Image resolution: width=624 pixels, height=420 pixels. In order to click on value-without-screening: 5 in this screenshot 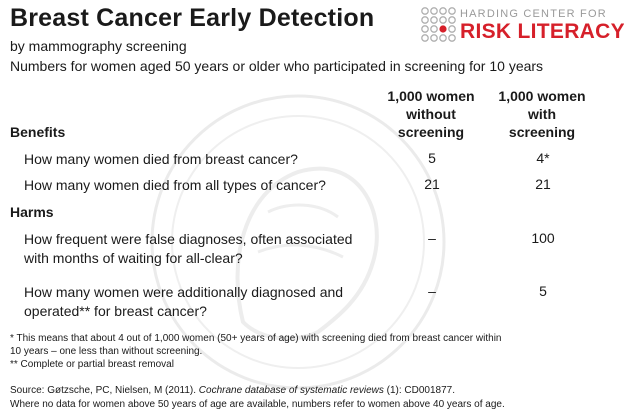, I will do `click(432, 158)`.